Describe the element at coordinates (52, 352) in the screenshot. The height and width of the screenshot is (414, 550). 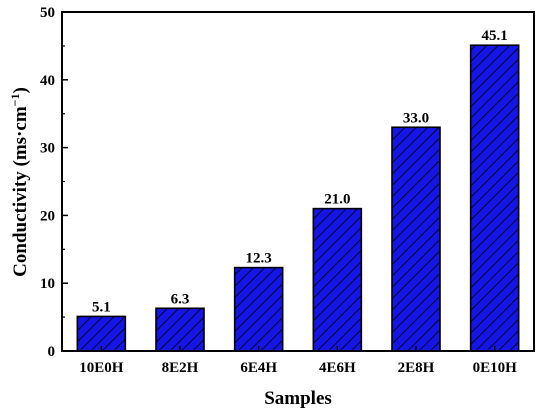
I see `y-tick-label: 0` at that location.